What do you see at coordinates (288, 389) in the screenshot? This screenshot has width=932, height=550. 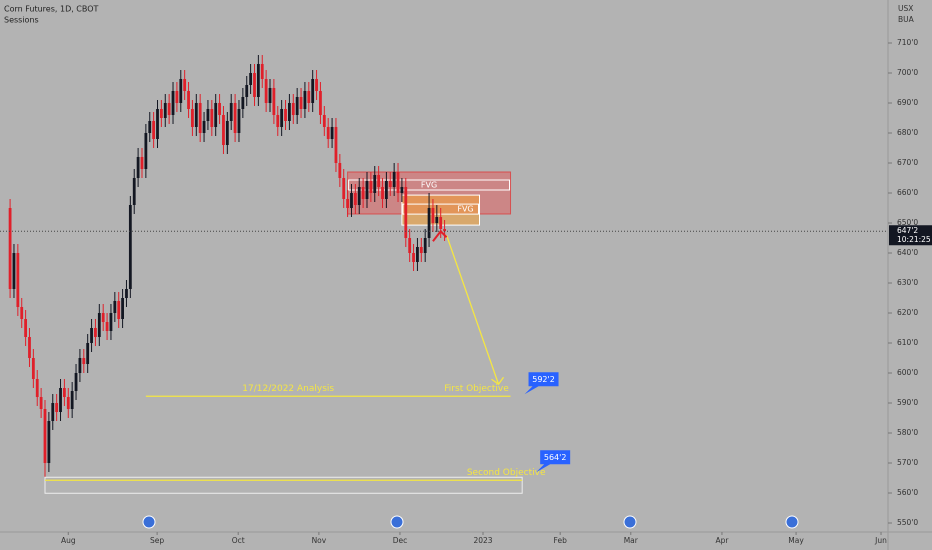 I see `analysis-label: 17/12/2022 Analysis` at bounding box center [288, 389].